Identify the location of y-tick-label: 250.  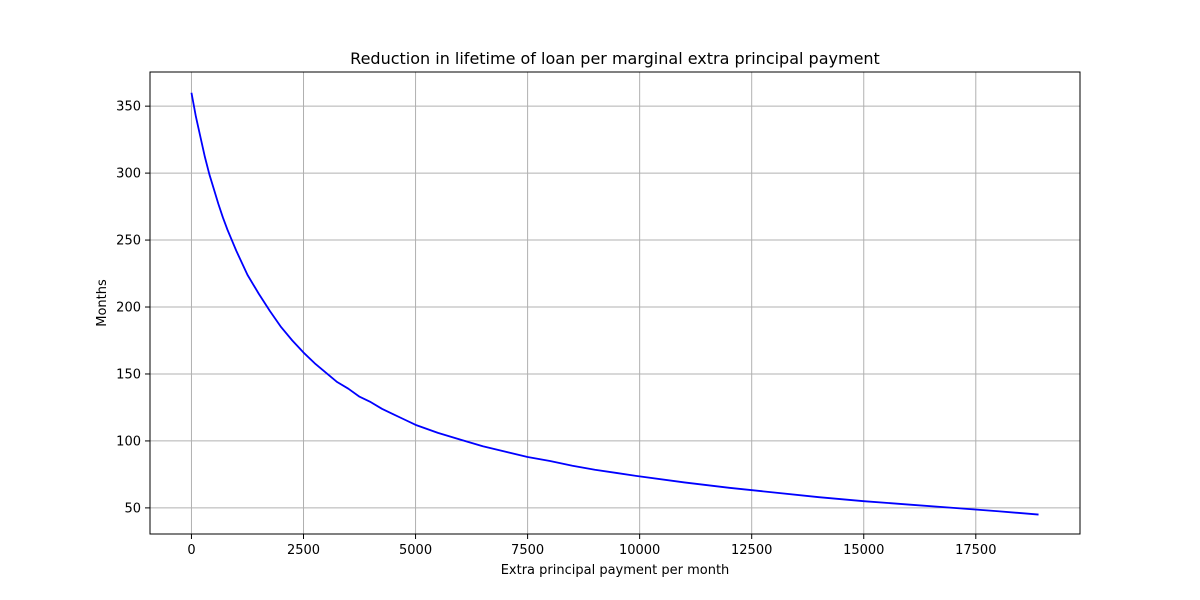
(128, 241).